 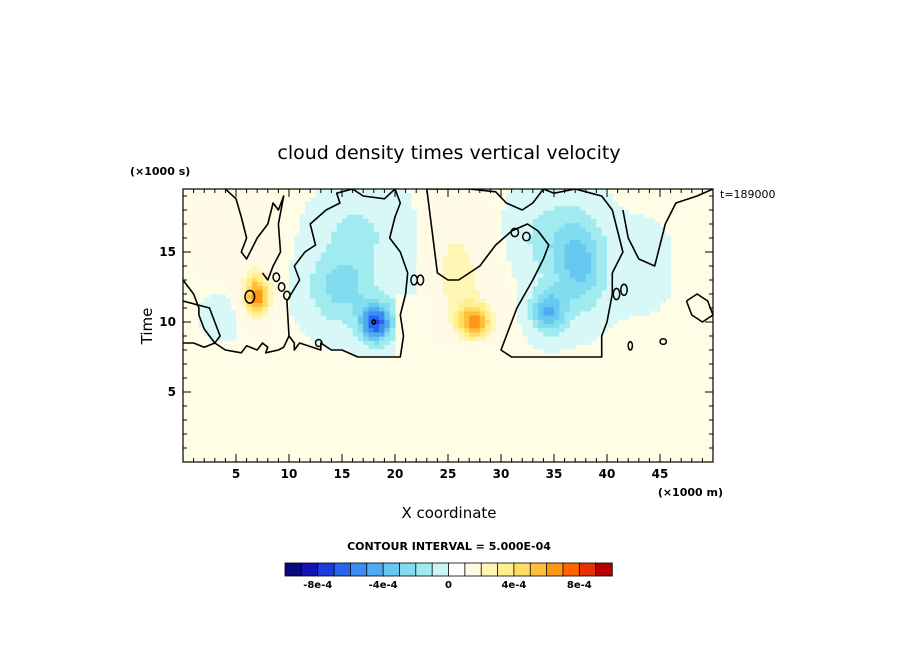 What do you see at coordinates (501, 474) in the screenshot?
I see `x-tick-label: 30` at bounding box center [501, 474].